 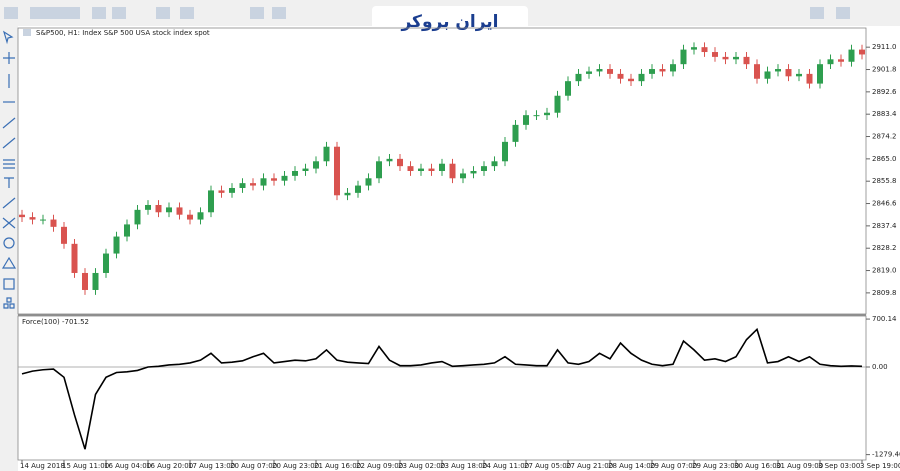 I want to click on panel-icon, so click(x=27, y=32).